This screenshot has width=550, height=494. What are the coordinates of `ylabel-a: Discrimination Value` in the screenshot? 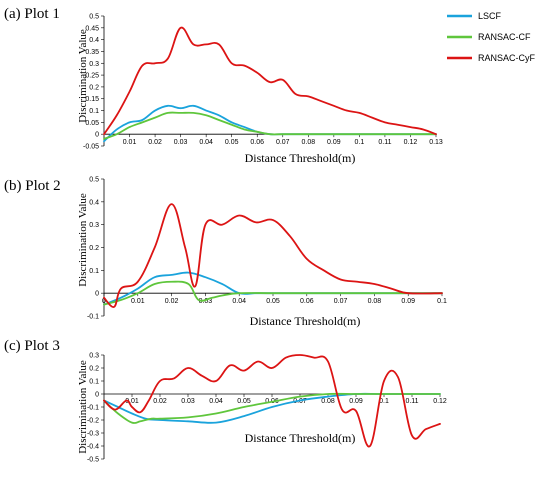 It's located at (83, 76).